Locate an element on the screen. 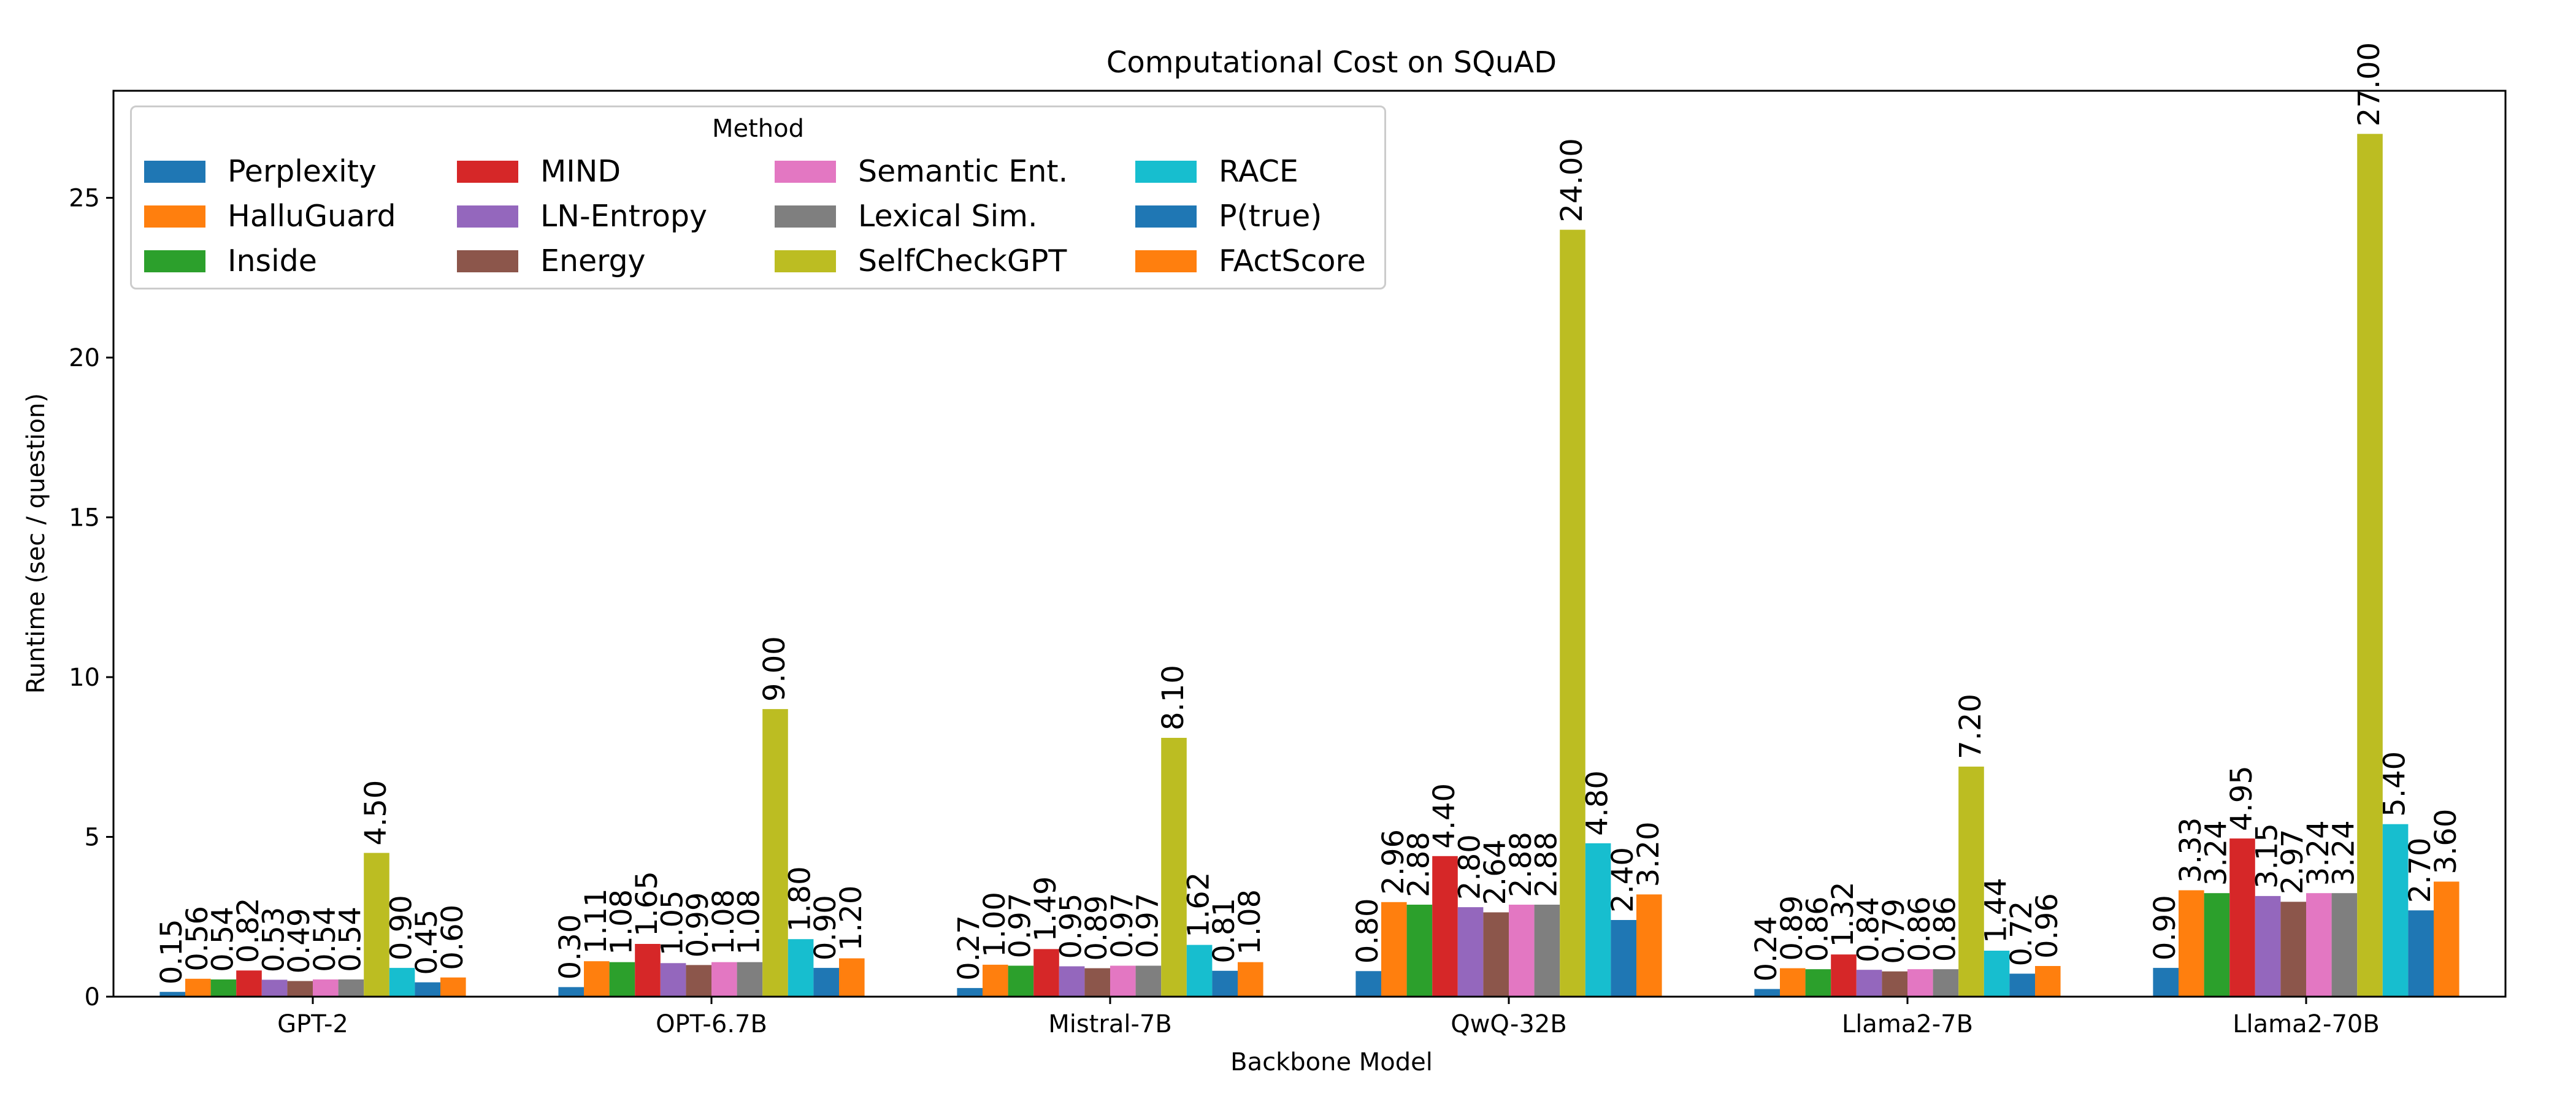  x-tick-label: Llama2-7B is located at coordinates (1907, 1024).